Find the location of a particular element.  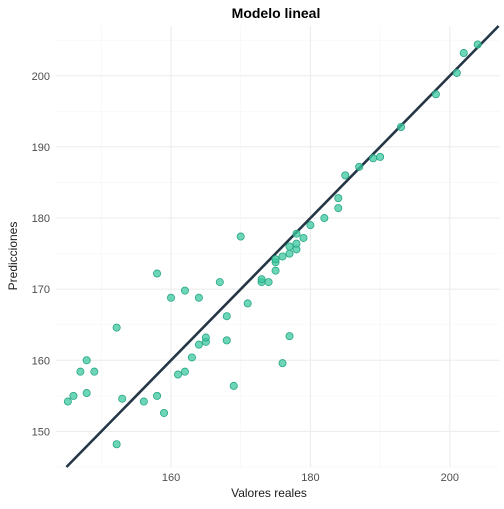

y-tick-label: 160 is located at coordinates (41, 361).